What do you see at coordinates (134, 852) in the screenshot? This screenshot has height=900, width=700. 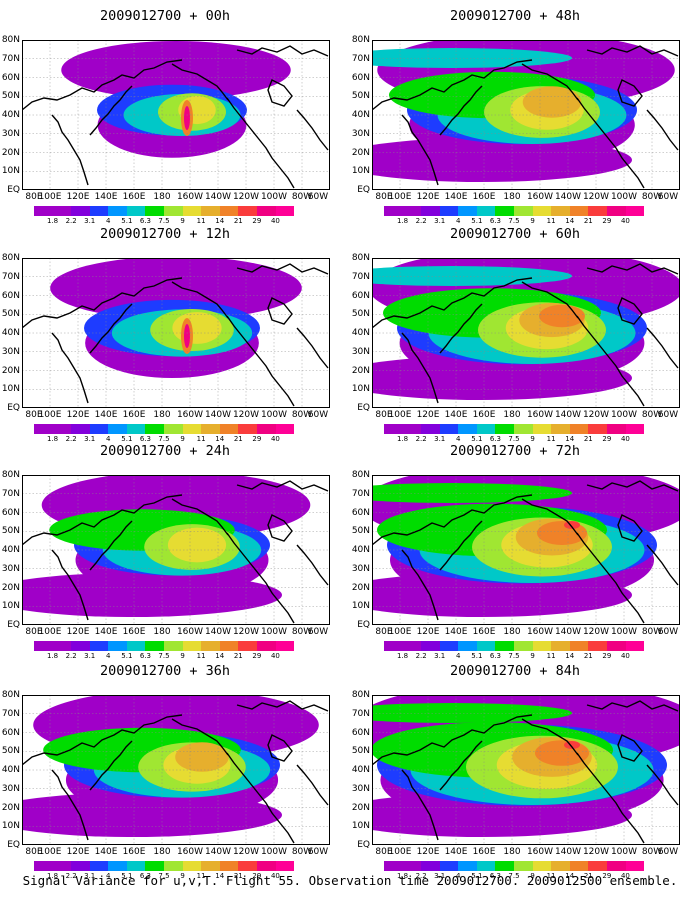 I see `longitude-label: 160E` at bounding box center [134, 852].